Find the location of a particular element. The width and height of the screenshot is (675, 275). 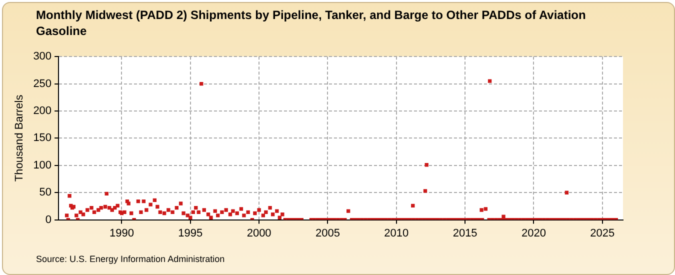

y-tick-label: 100 is located at coordinates (42, 165).